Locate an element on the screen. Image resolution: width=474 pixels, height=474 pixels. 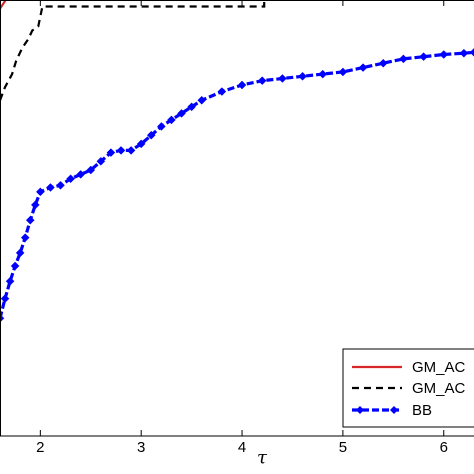
legend-label-gm-ac-dashed: GM_AC is located at coordinates (439, 388).